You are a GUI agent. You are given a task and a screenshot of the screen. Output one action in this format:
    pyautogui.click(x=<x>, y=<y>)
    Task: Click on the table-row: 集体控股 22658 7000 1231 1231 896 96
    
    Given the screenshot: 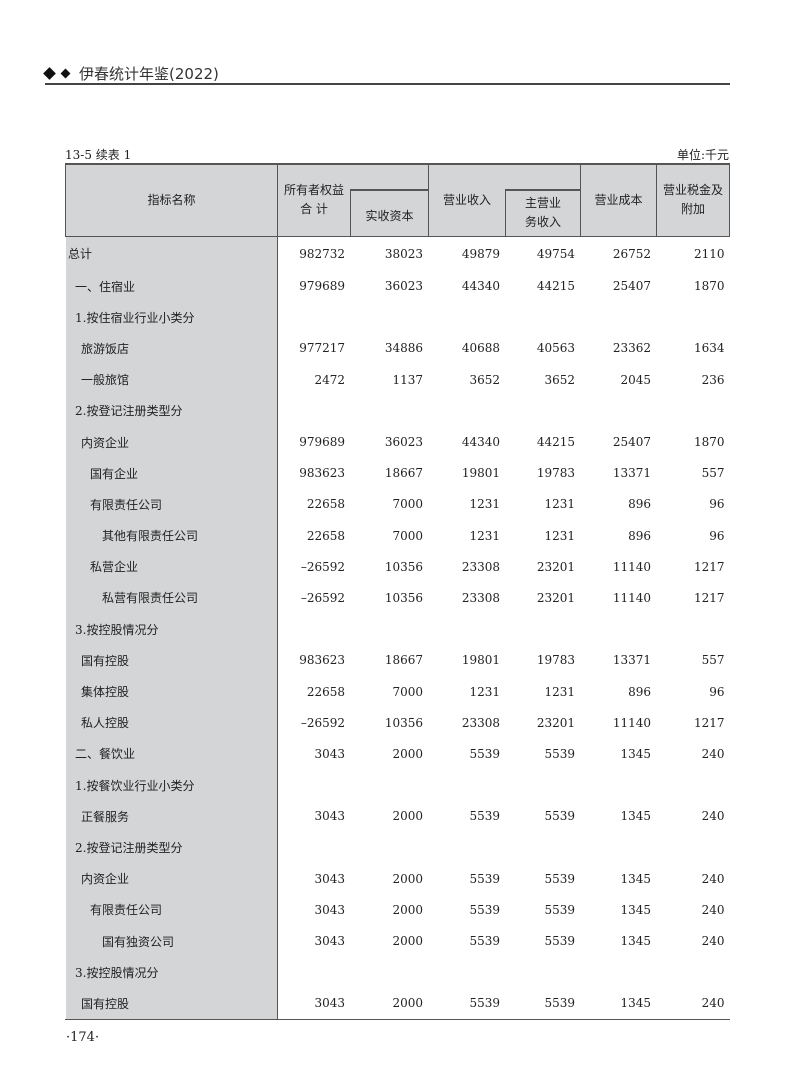 What is the action you would take?
    pyautogui.click(x=397, y=691)
    